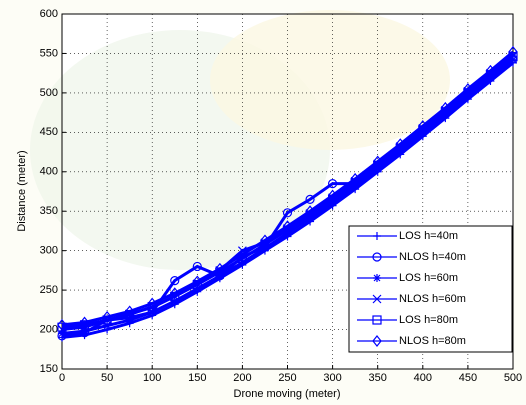  Describe the element at coordinates (49, 93) in the screenshot. I see `y-tick-label: 500` at that location.